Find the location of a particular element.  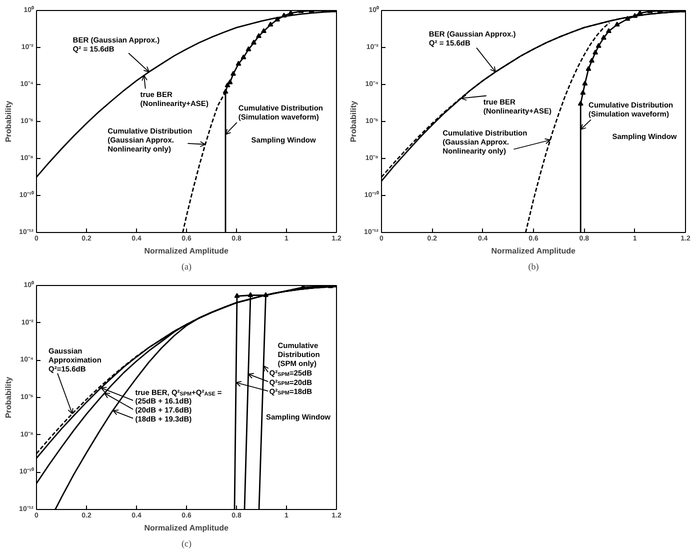

text: (a) is located at coordinates (187, 267).